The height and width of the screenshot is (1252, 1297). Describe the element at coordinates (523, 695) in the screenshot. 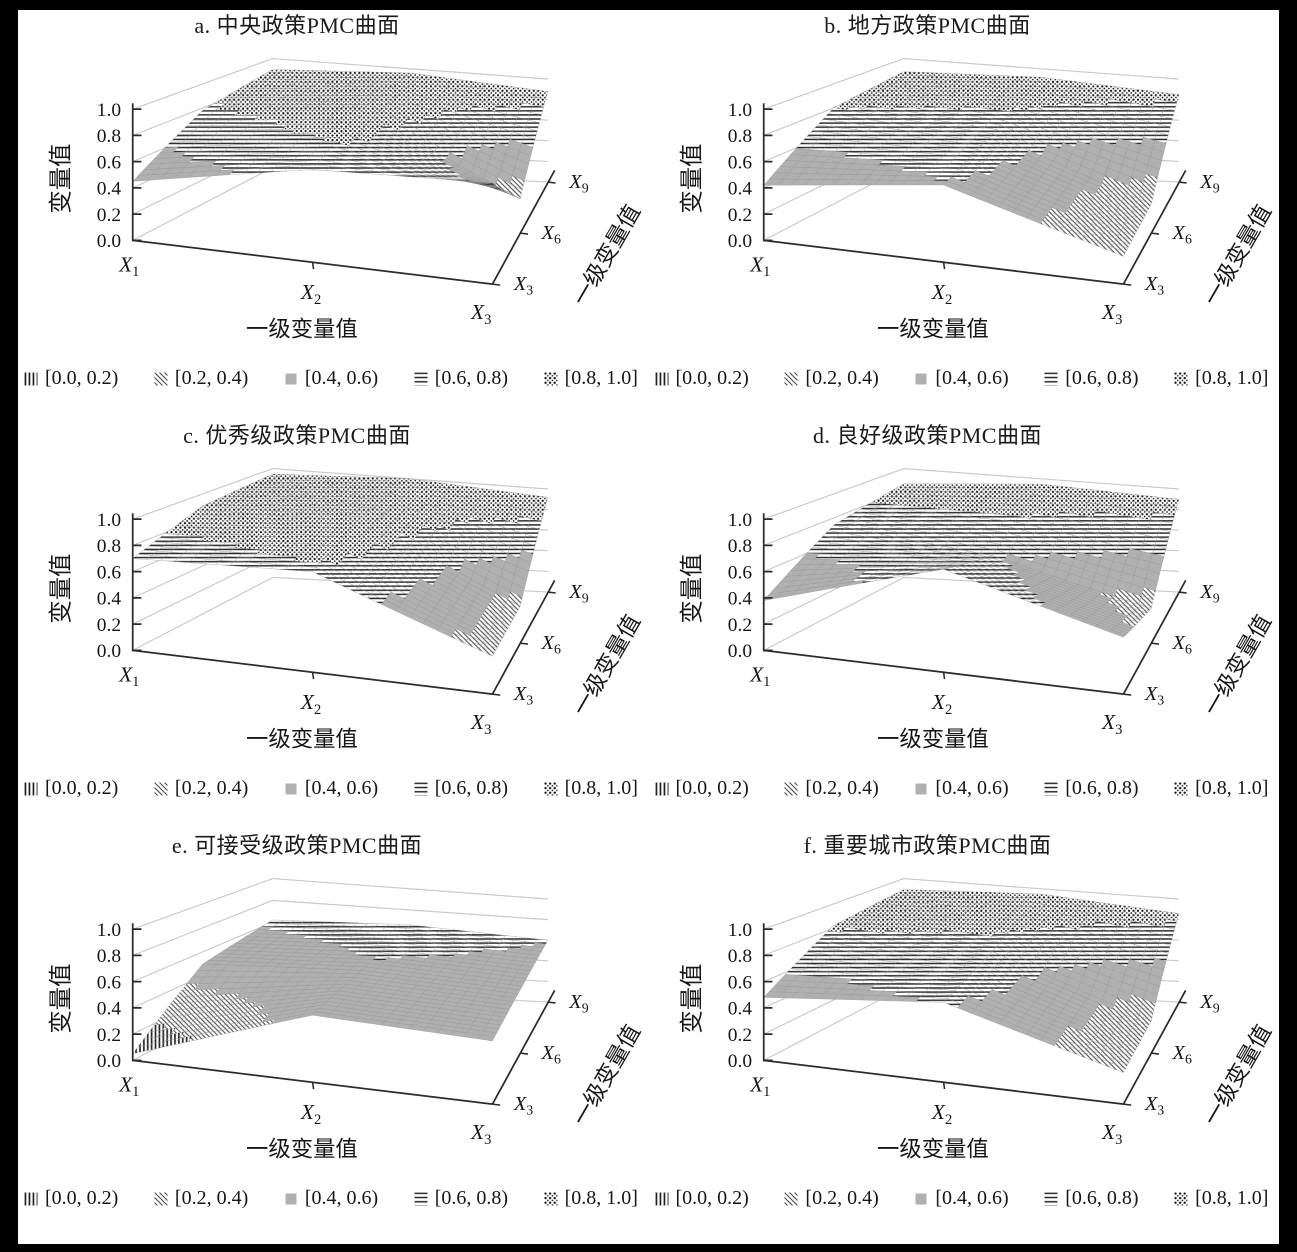

I see `depth-tick-label: X3` at that location.